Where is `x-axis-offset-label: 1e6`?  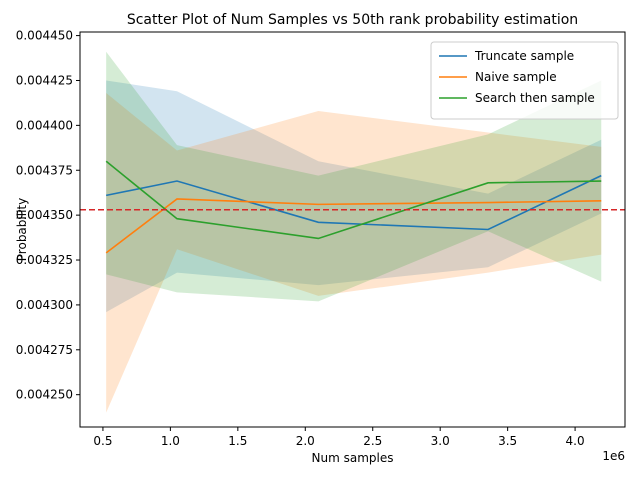 x-axis-offset-label: 1e6 is located at coordinates (613, 456).